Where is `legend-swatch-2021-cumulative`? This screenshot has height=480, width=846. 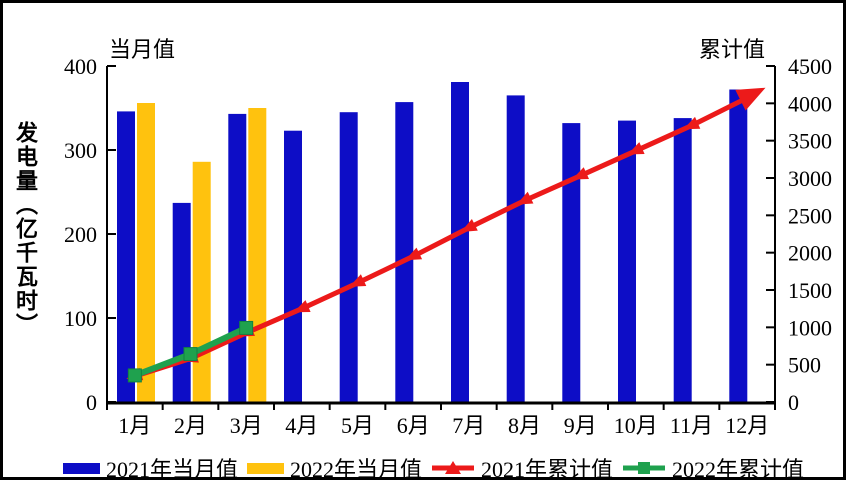 legend-swatch-2021-cumulative is located at coordinates (453, 468).